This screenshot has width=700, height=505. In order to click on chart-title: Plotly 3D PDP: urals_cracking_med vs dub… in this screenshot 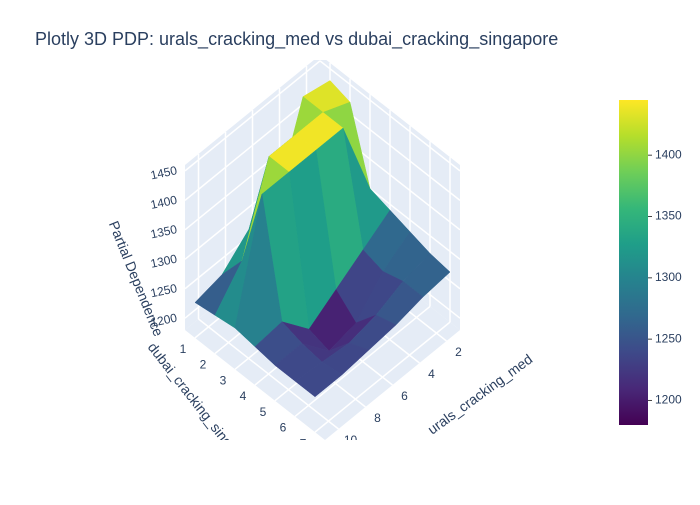, I will do `click(296, 39)`.